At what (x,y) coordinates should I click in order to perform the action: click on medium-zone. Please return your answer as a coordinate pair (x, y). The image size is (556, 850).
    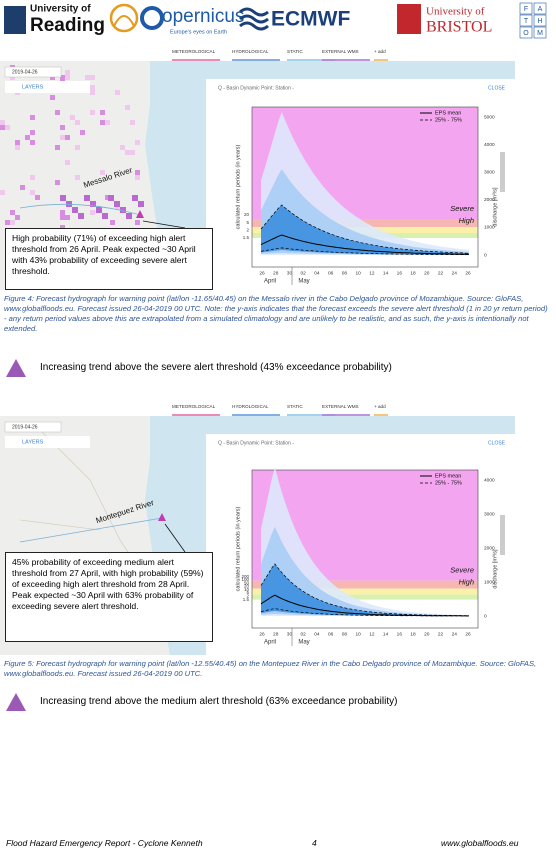
    Looking at the image, I should click on (365, 591).